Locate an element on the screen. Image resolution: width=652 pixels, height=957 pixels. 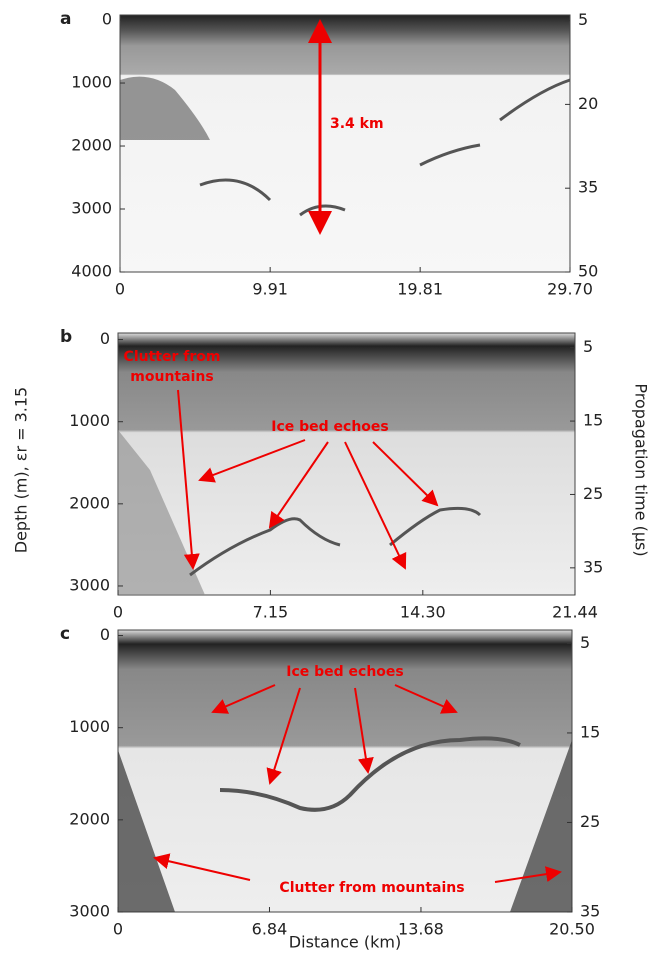
y2-tick-label: 20 is located at coordinates (588, 103).